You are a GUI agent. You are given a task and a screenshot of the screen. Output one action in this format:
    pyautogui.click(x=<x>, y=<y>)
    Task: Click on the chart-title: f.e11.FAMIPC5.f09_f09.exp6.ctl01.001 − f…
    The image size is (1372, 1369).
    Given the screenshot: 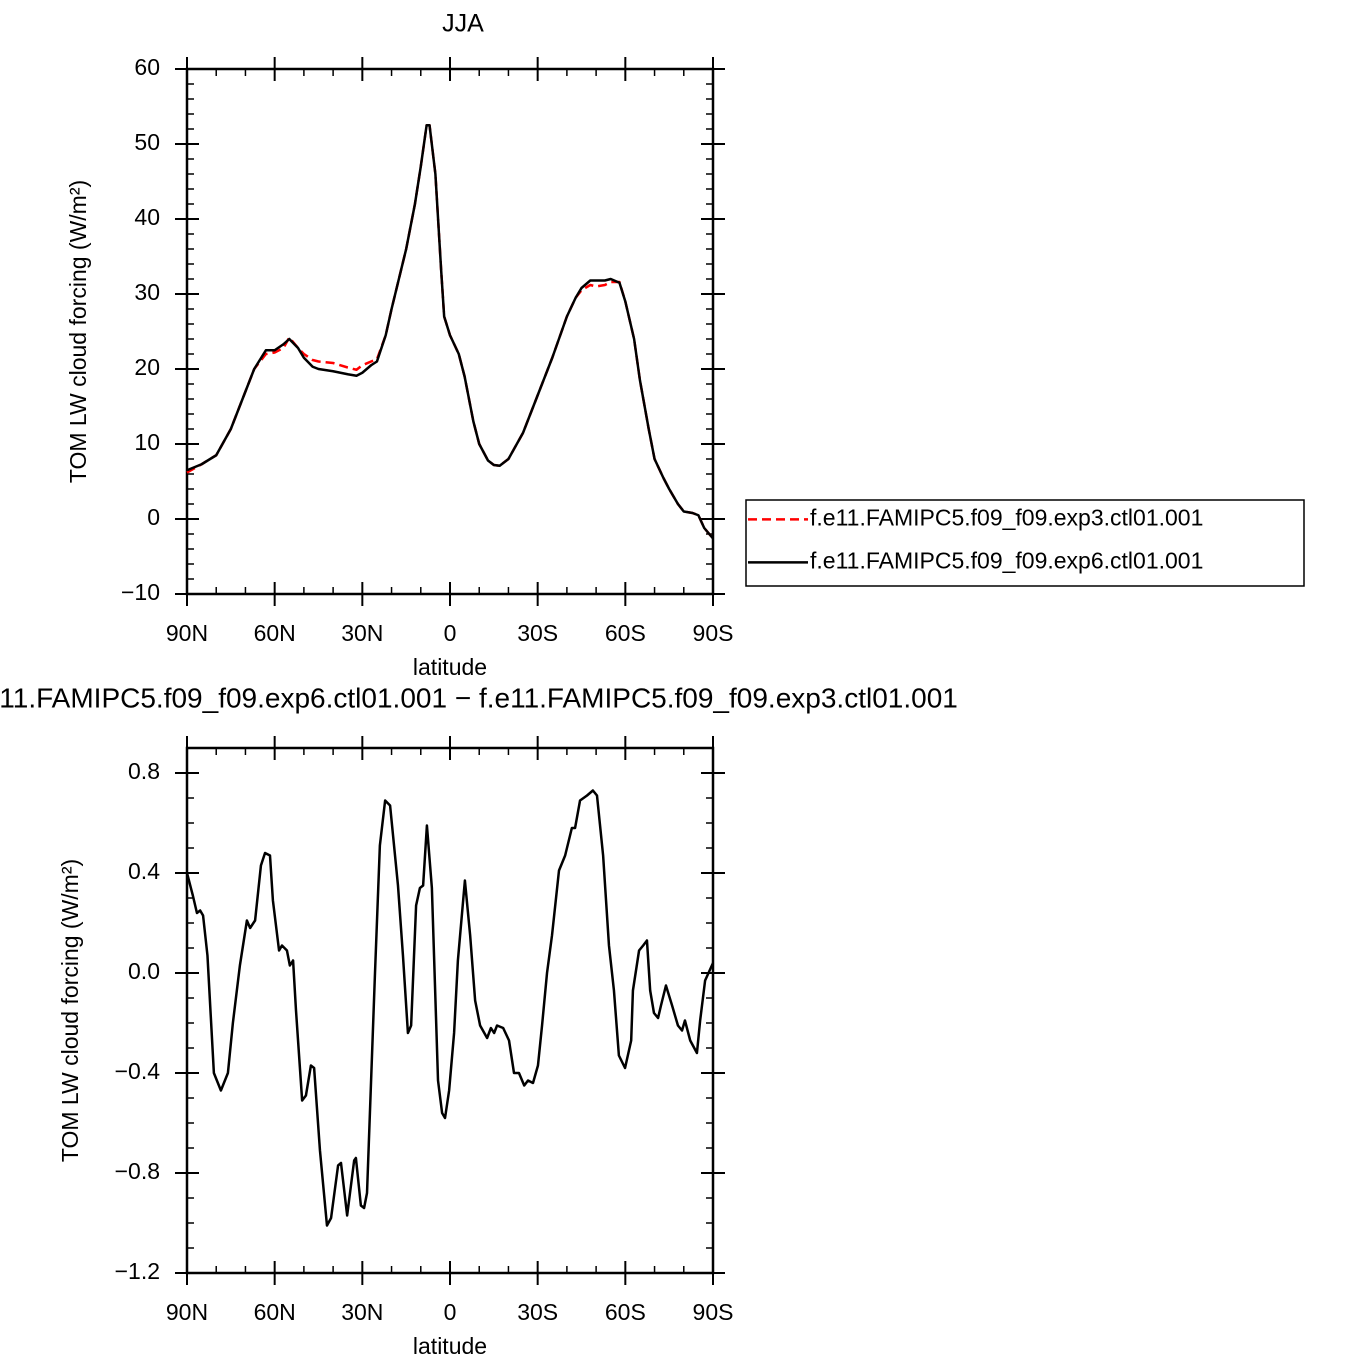 What is the action you would take?
    pyautogui.click(x=479, y=697)
    